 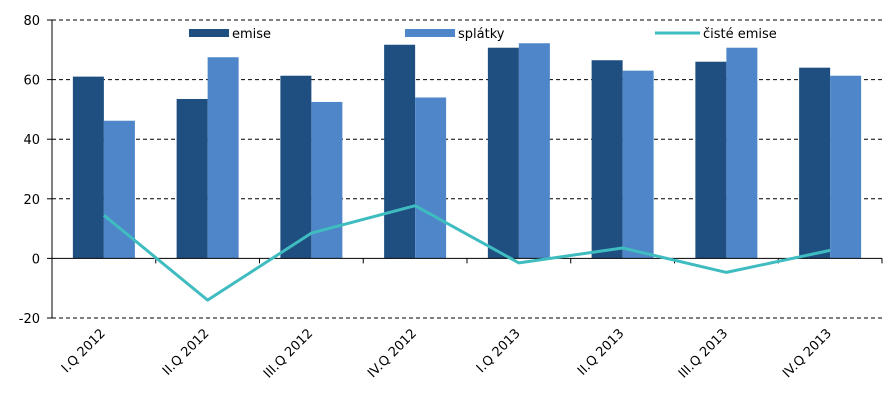 I want to click on legend-swatch-emise, so click(x=209, y=33).